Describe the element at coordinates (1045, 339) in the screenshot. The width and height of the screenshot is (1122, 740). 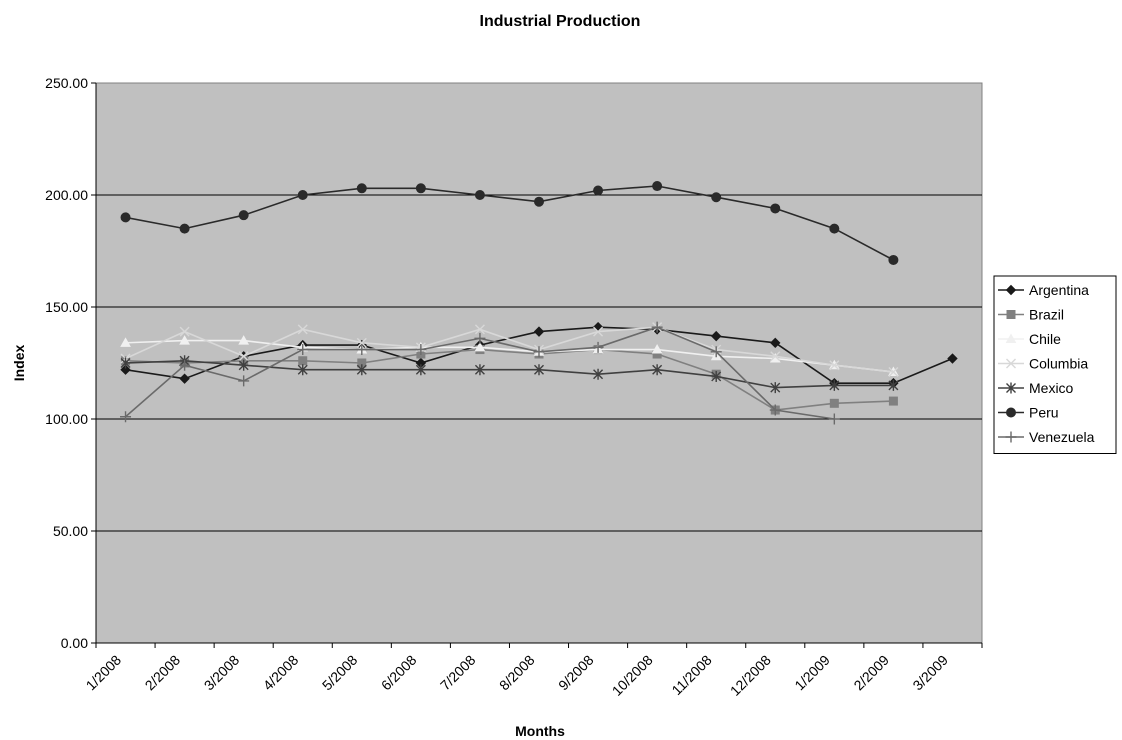
I see `legend-label-chile: Chile` at that location.